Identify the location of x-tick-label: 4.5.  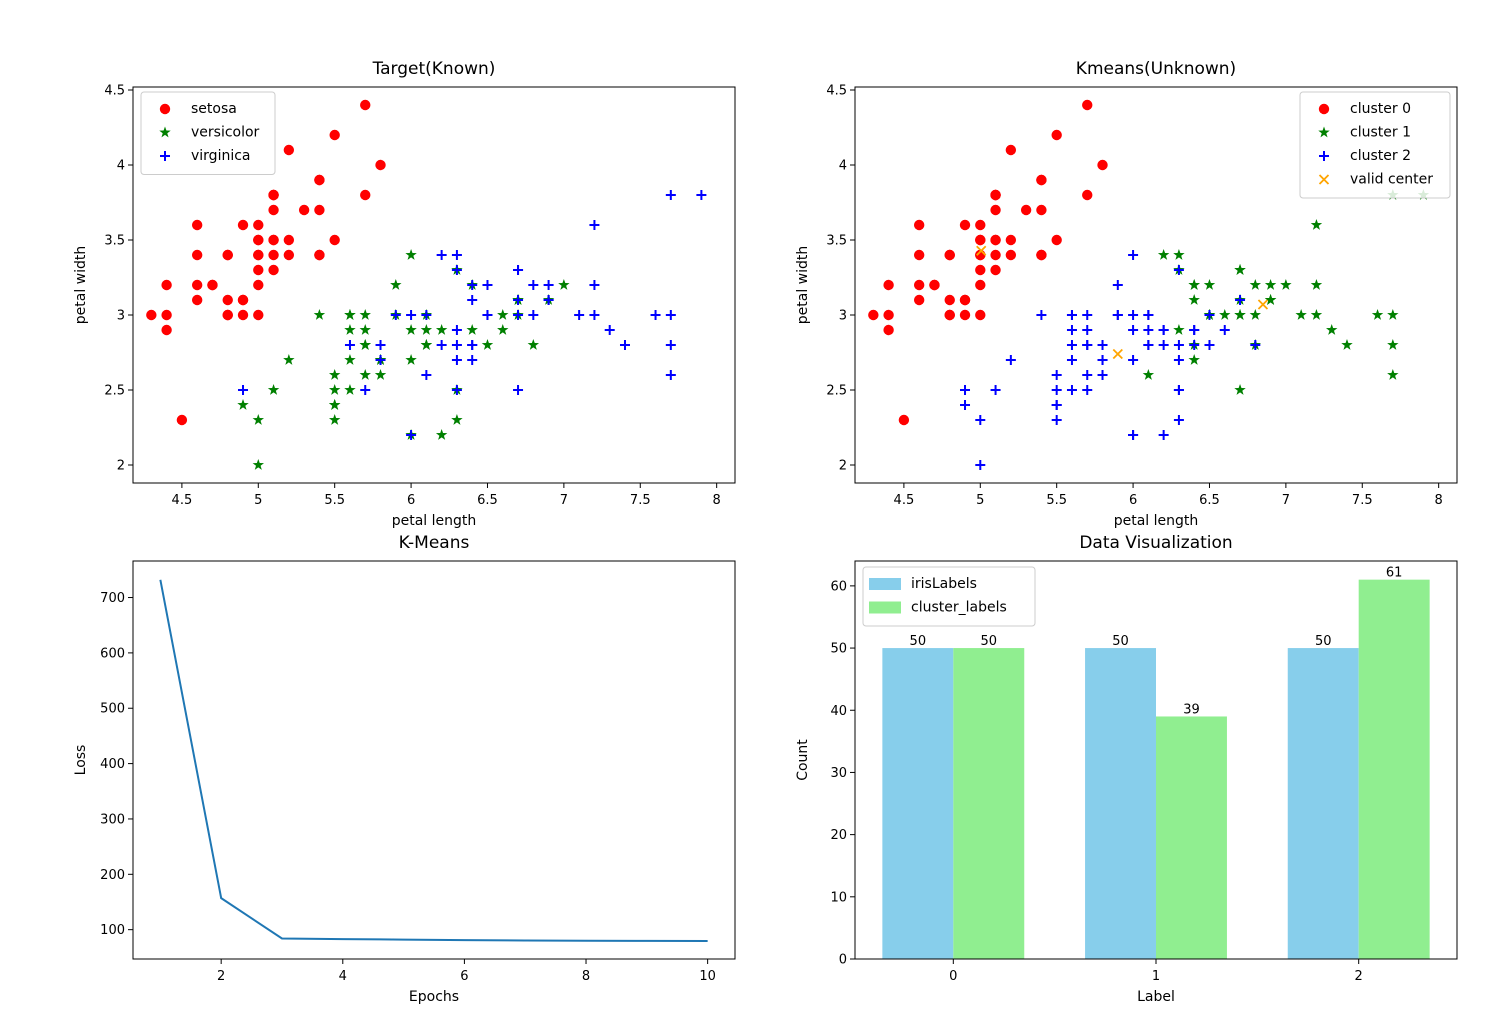
(904, 500).